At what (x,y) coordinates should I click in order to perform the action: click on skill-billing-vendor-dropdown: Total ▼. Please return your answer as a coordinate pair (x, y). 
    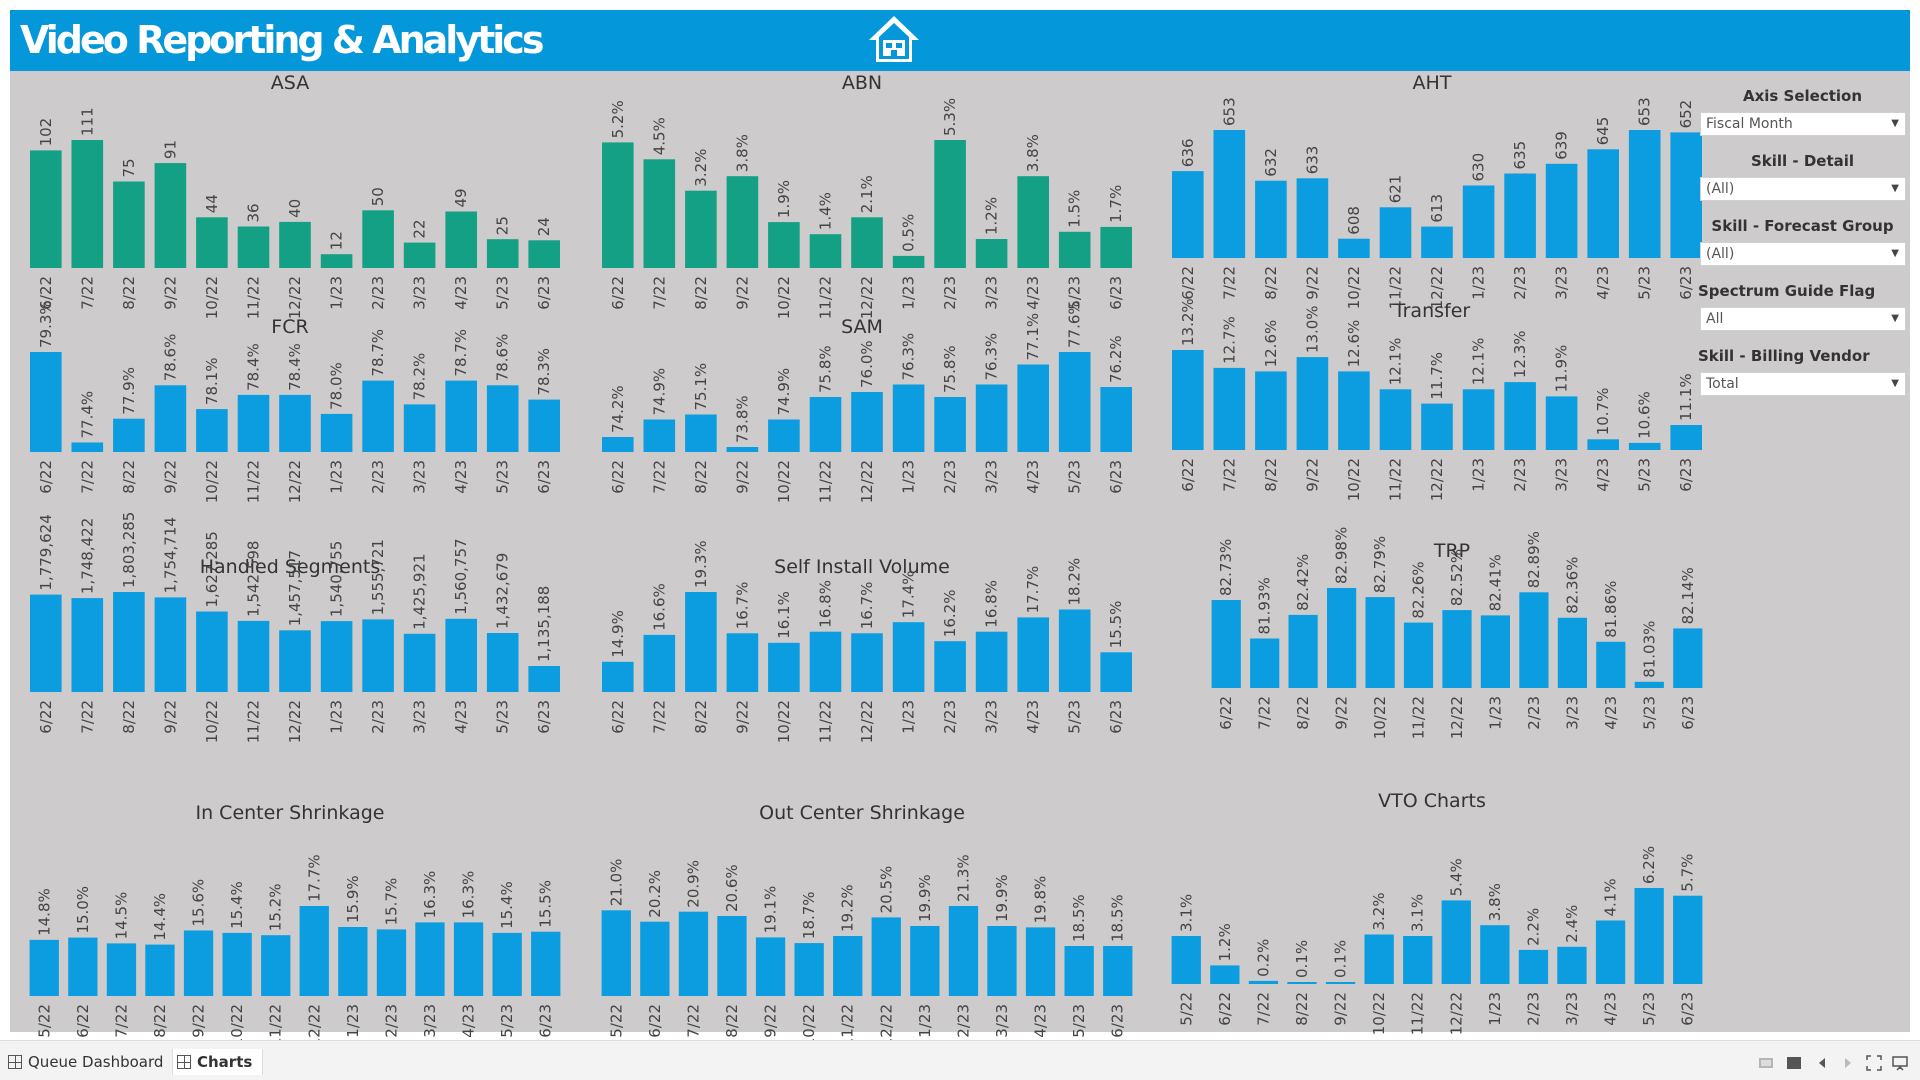
    Looking at the image, I should click on (1803, 384).